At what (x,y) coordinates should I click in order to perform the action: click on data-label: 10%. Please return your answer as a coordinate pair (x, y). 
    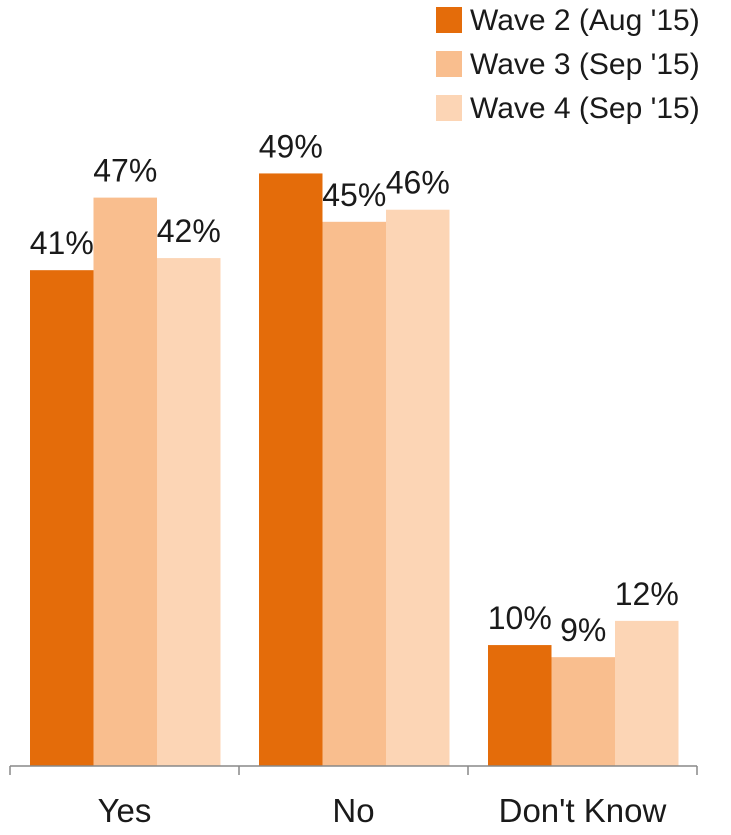
    Looking at the image, I should click on (520, 618).